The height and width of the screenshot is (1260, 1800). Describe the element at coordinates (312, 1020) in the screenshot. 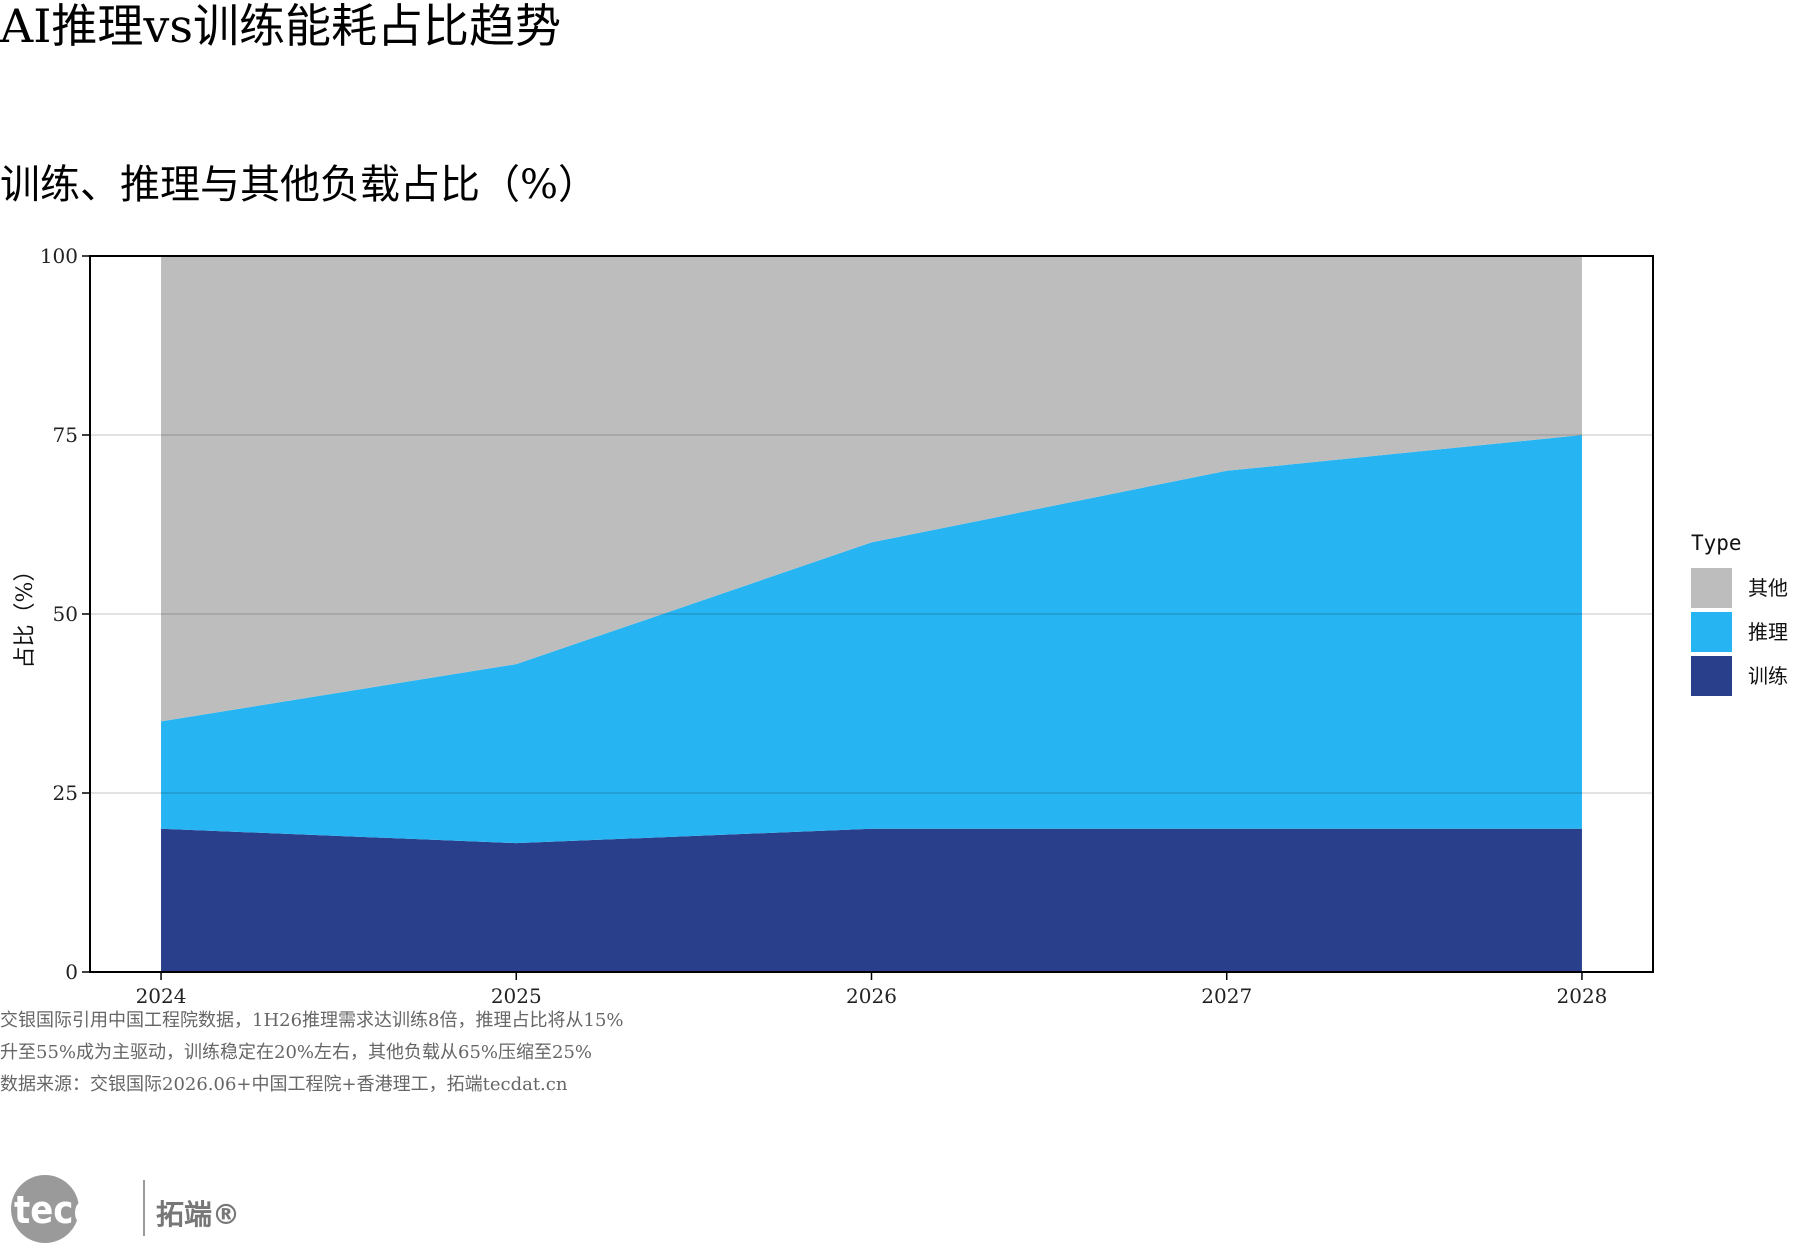

I see `caption-line-1: 交银国际引用中国工程院数据，1H26推理需求达训练8倍，推理占比将从15%` at that location.